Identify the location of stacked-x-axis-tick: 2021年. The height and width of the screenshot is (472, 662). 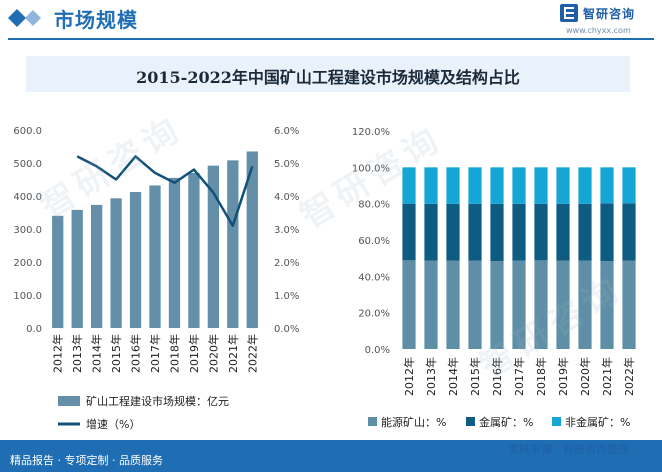
(607, 376).